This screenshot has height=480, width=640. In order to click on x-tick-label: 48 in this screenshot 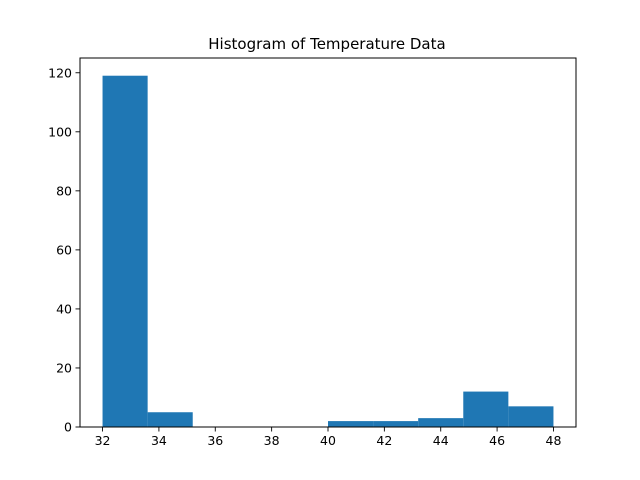, I will do `click(554, 440)`.